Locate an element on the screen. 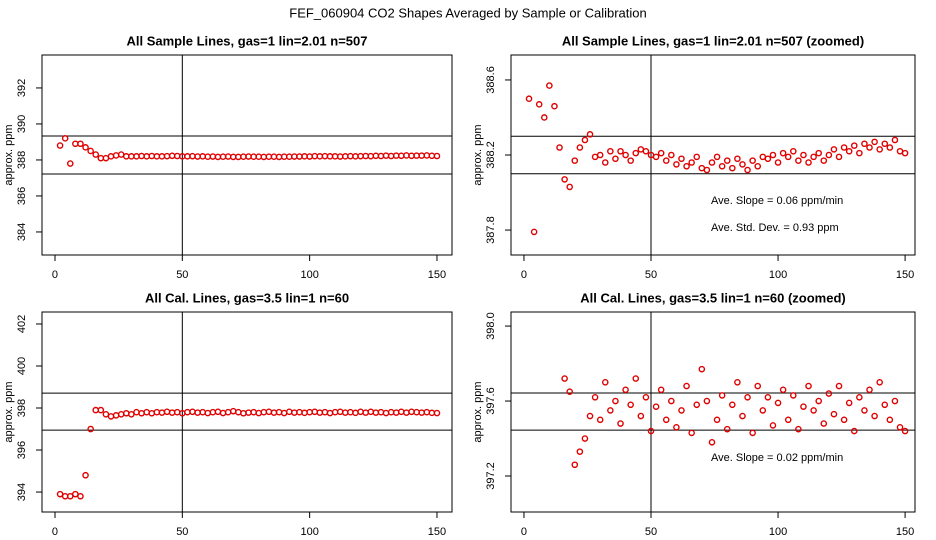  y-tick-label: 387.8 is located at coordinates (491, 230).